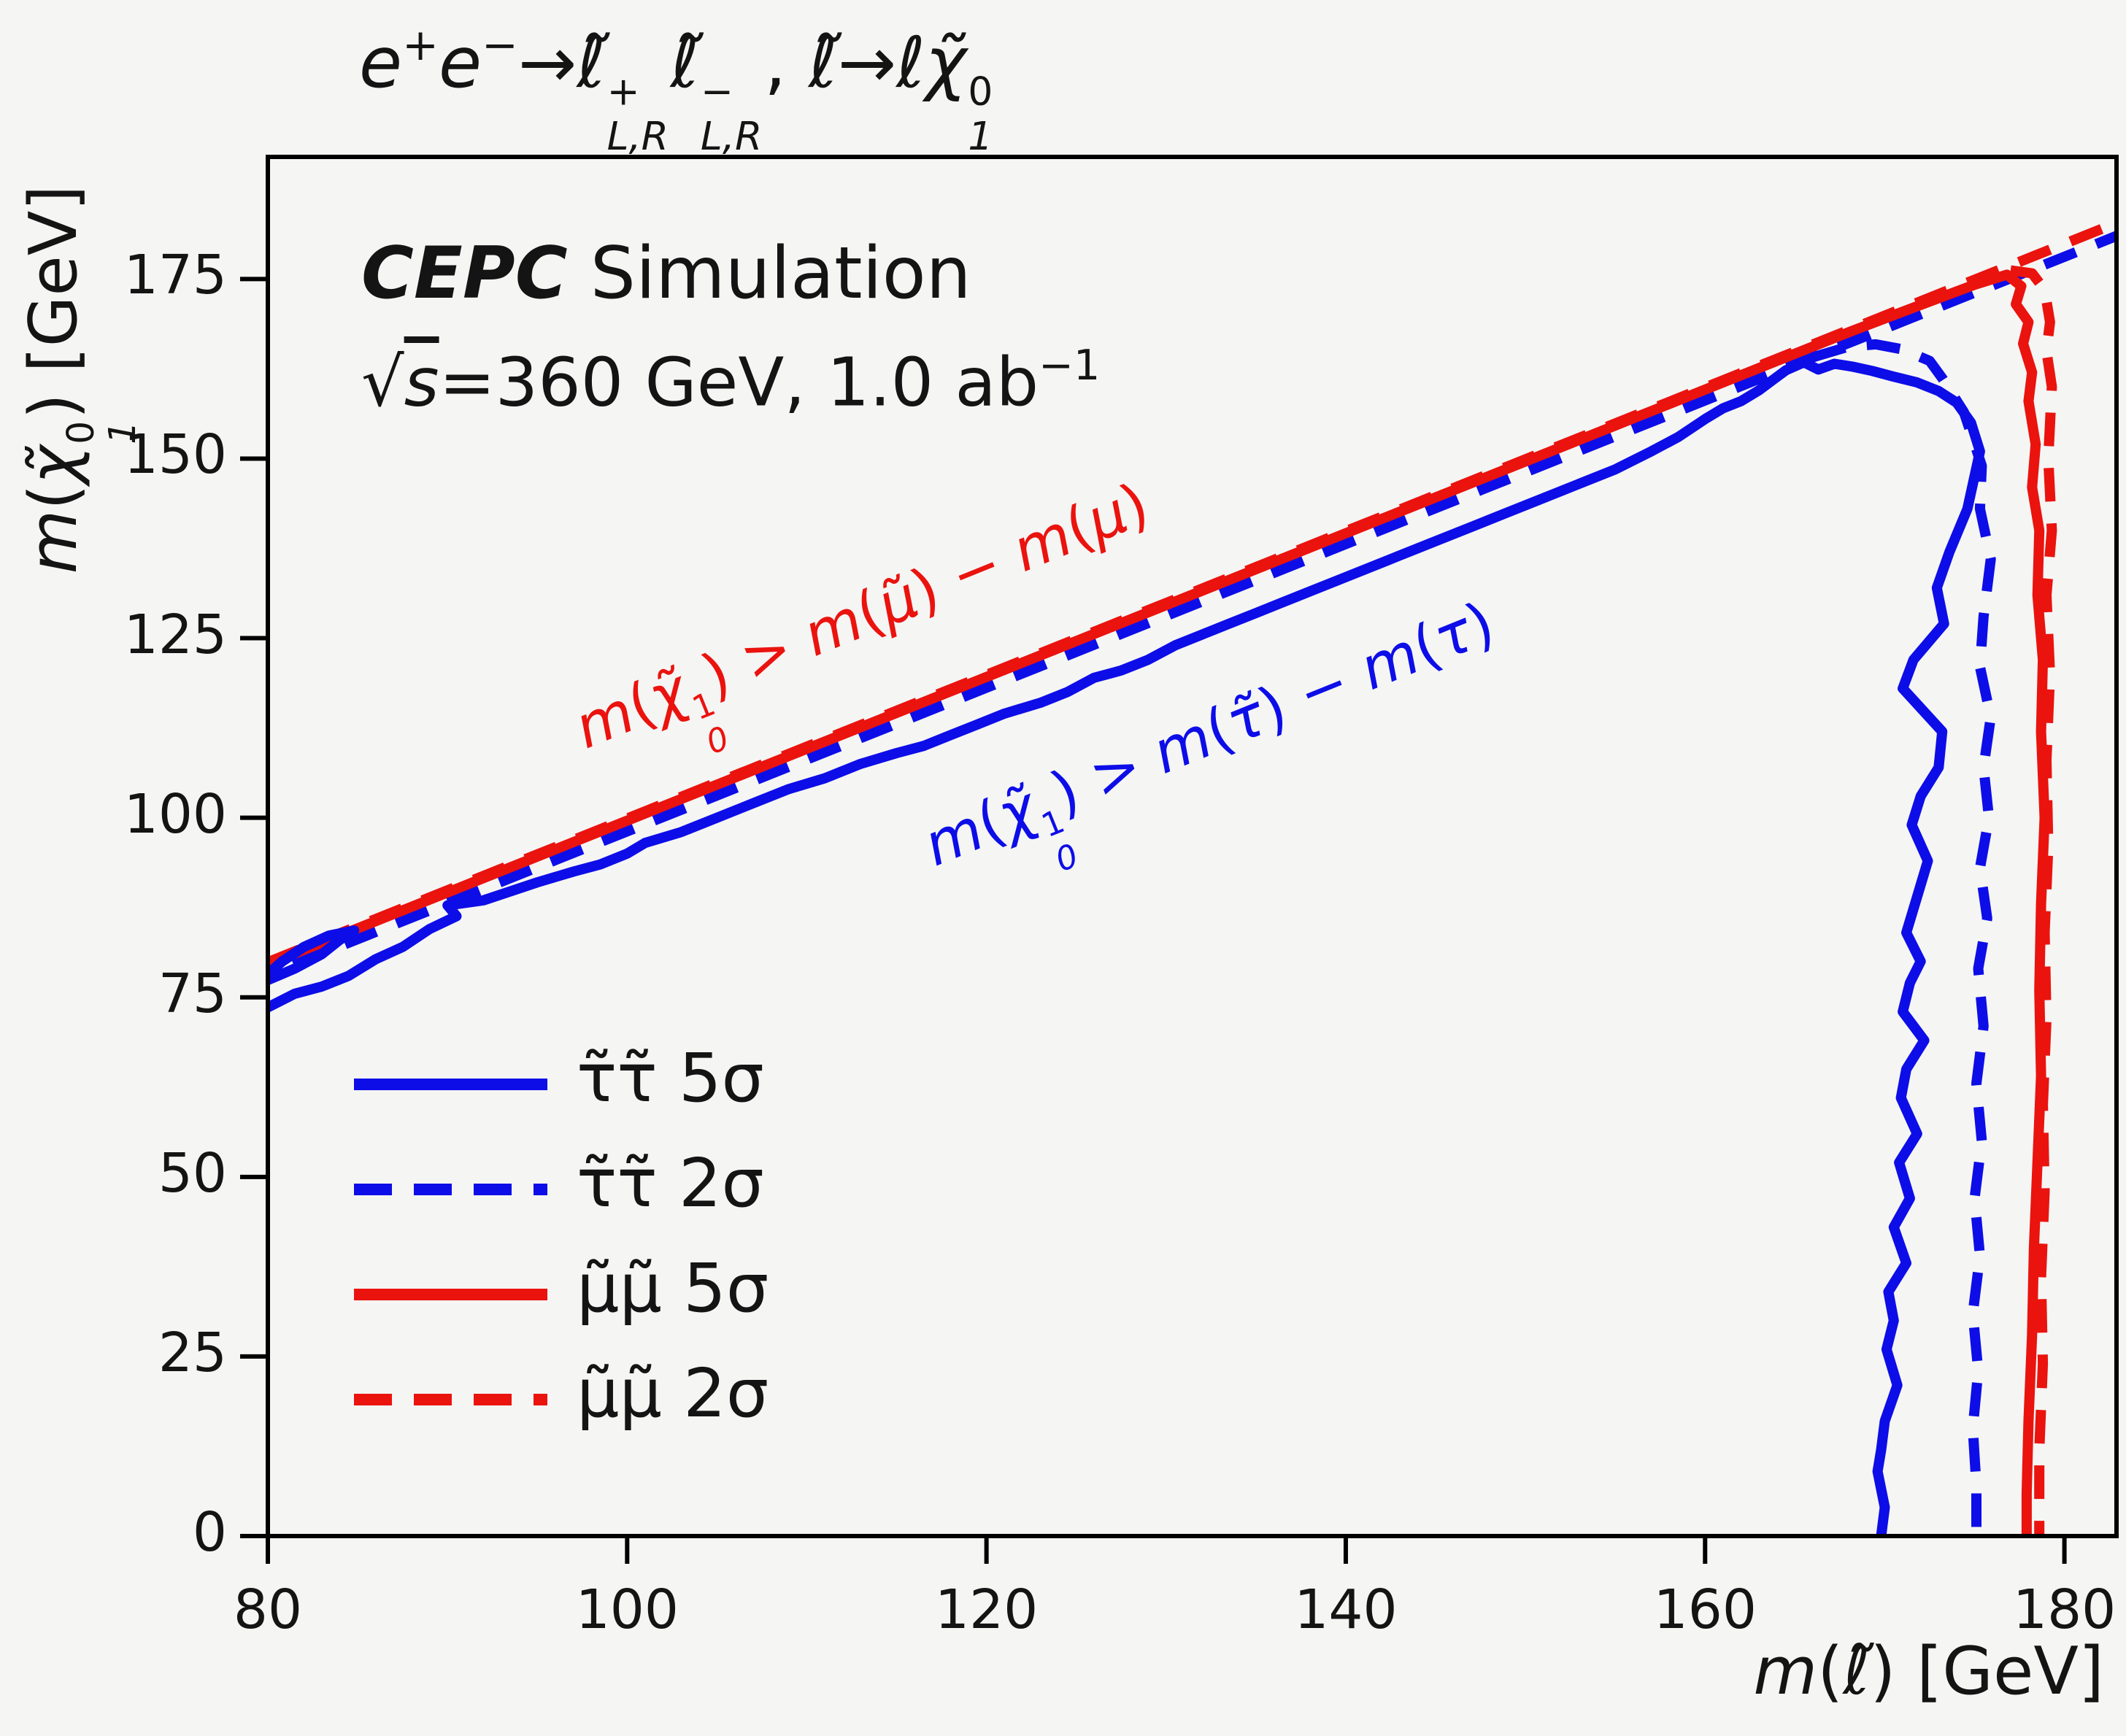 The height and width of the screenshot is (1736, 2126). Describe the element at coordinates (192, 993) in the screenshot. I see `y-tick-label-75: 75` at that location.